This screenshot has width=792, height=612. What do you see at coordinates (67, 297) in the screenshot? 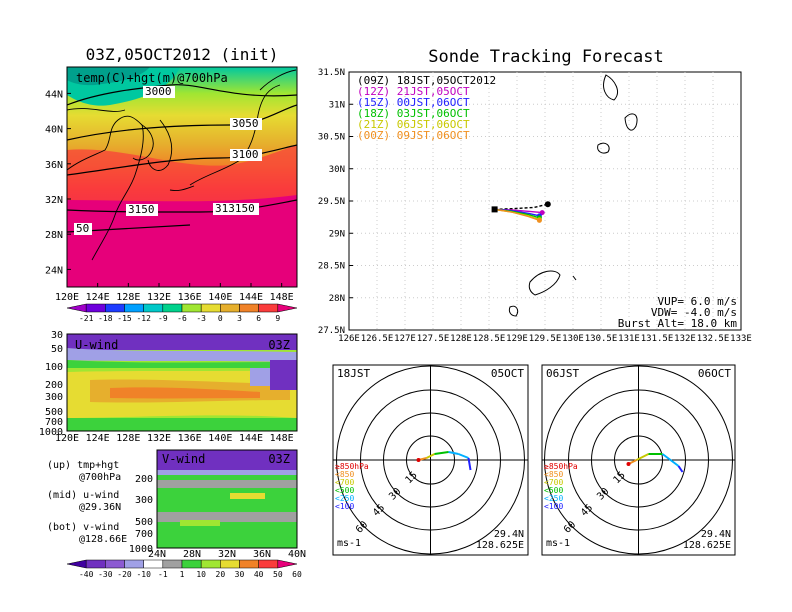
I see `map-lon-label: 120E` at bounding box center [67, 297].